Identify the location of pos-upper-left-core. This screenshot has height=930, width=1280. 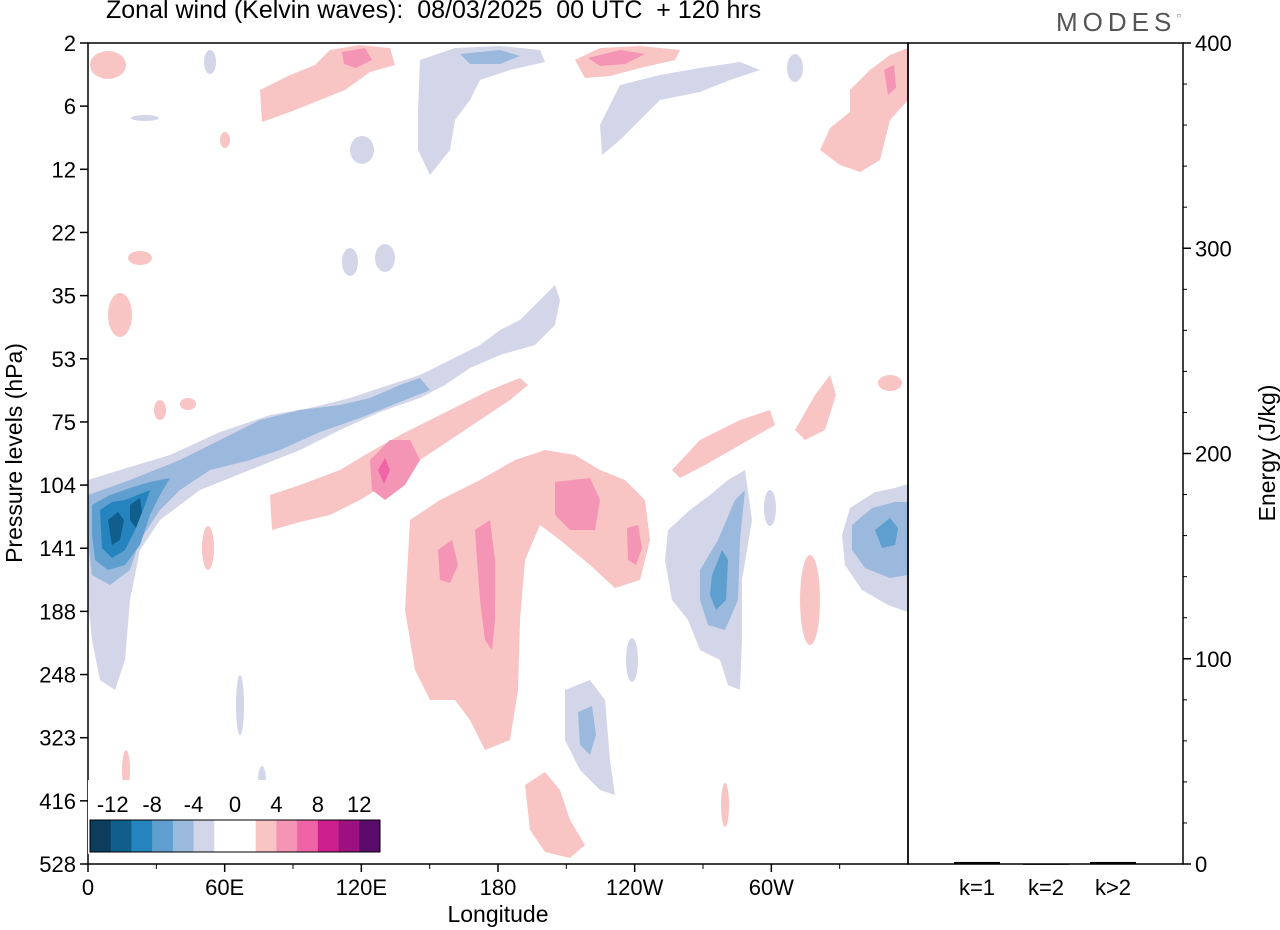
(357, 58).